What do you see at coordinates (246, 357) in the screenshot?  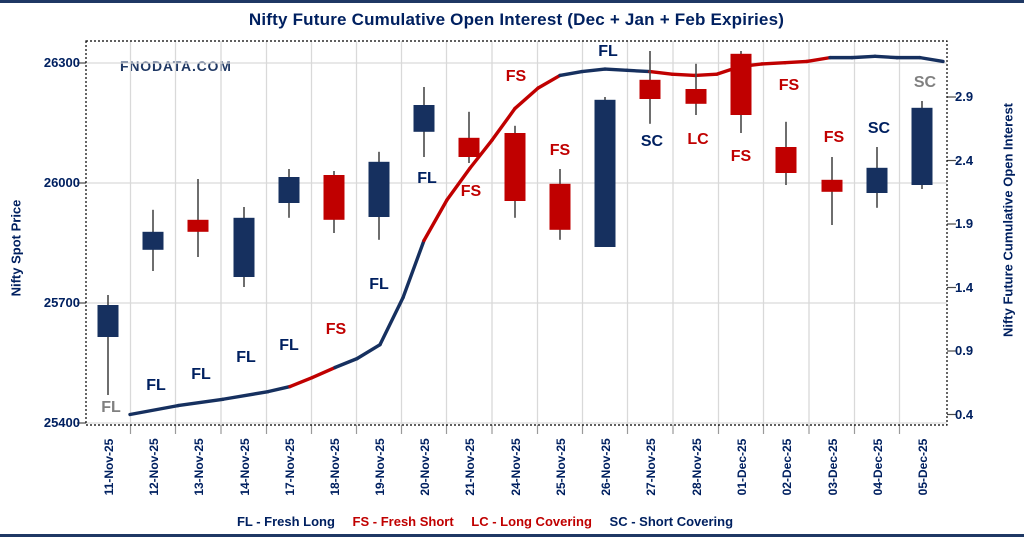 I see `candle-tag-14-Nov-25: FL` at bounding box center [246, 357].